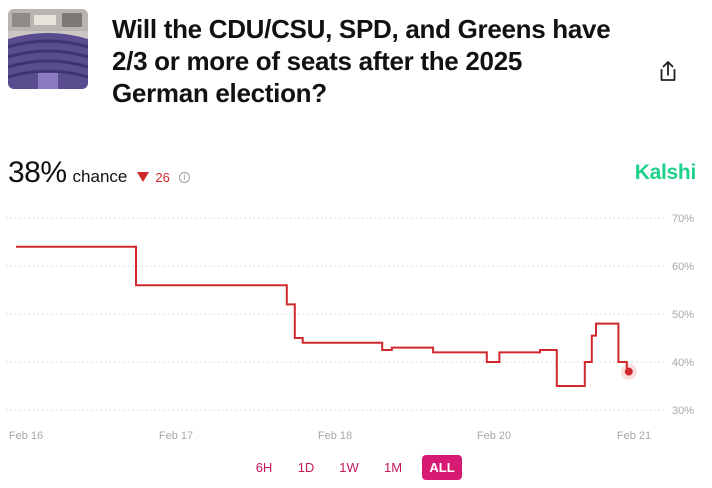 The width and height of the screenshot is (712, 488). I want to click on range-6h: 6H, so click(264, 467).